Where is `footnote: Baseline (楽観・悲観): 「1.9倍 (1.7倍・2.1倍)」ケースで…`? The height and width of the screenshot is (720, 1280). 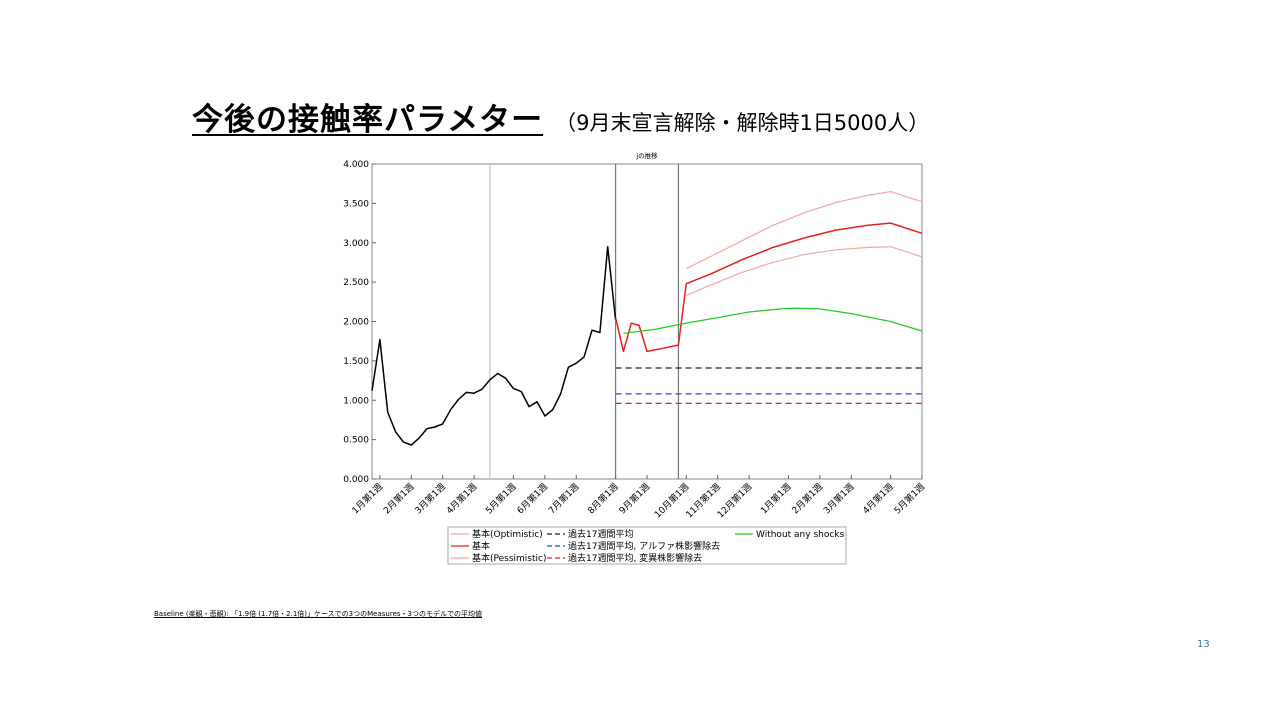 footnote: Baseline (楽観・悲観): 「1.9倍 (1.7倍・2.1倍)」ケースで… is located at coordinates (318, 614).